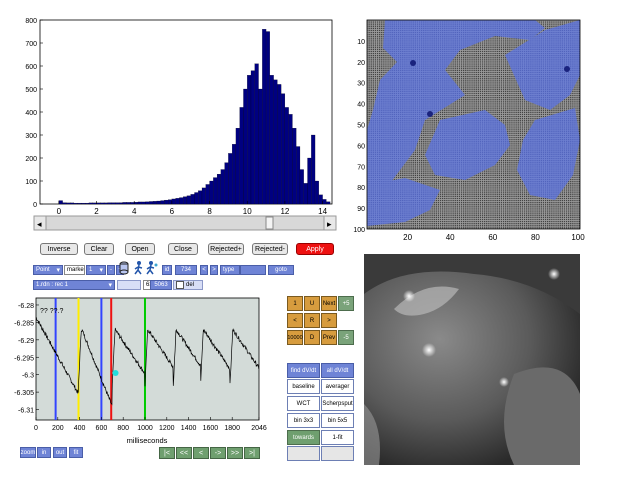 The image size is (638, 478). I want to click on grid-right-button: >, so click(329, 320).